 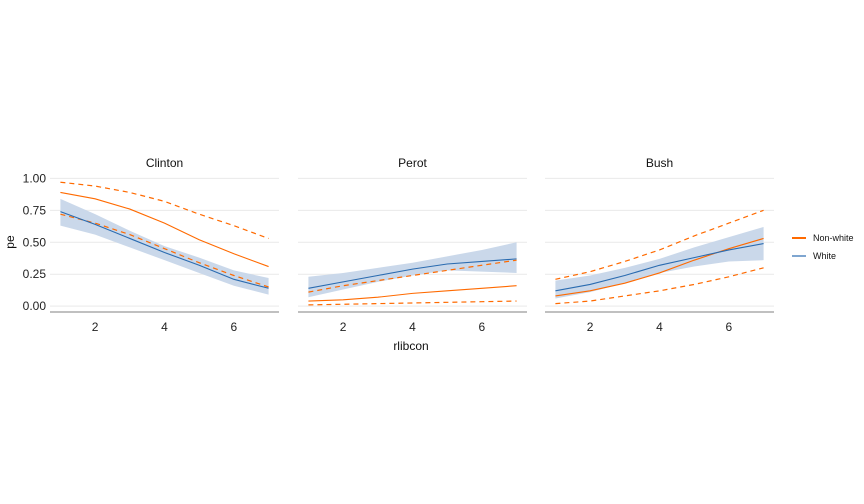 What do you see at coordinates (35, 178) in the screenshot?
I see `y-tick-label: 1.00` at bounding box center [35, 178].